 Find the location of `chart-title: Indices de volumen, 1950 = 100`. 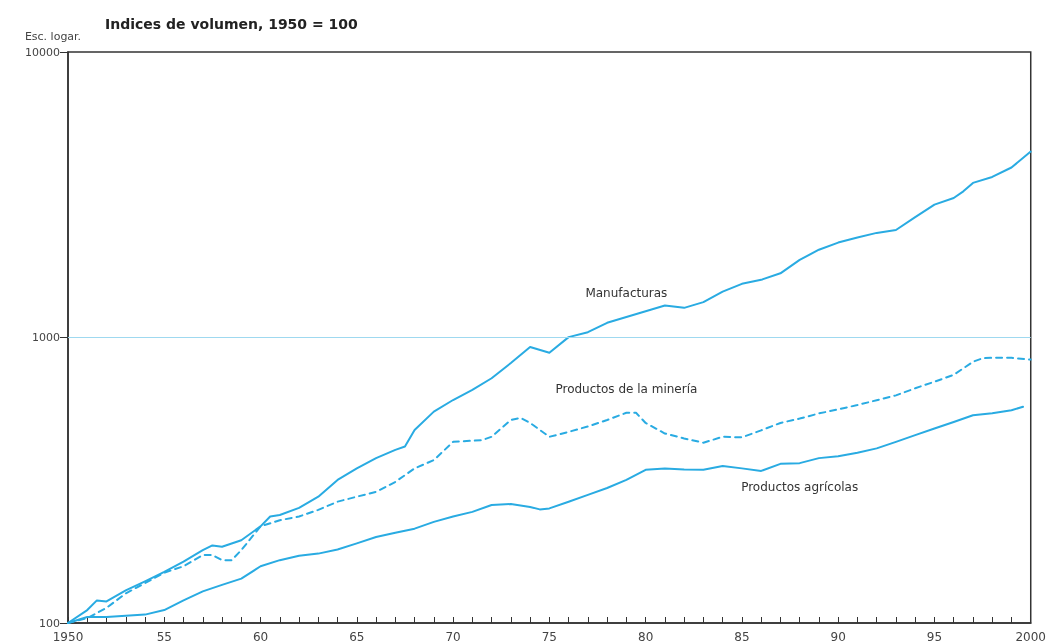

chart-title: Indices de volumen, 1950 = 100 is located at coordinates (232, 24).